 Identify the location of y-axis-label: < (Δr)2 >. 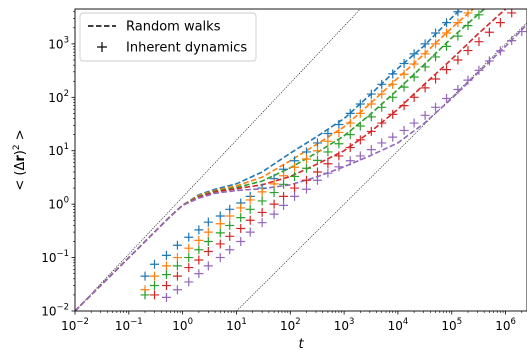
(20, 159).